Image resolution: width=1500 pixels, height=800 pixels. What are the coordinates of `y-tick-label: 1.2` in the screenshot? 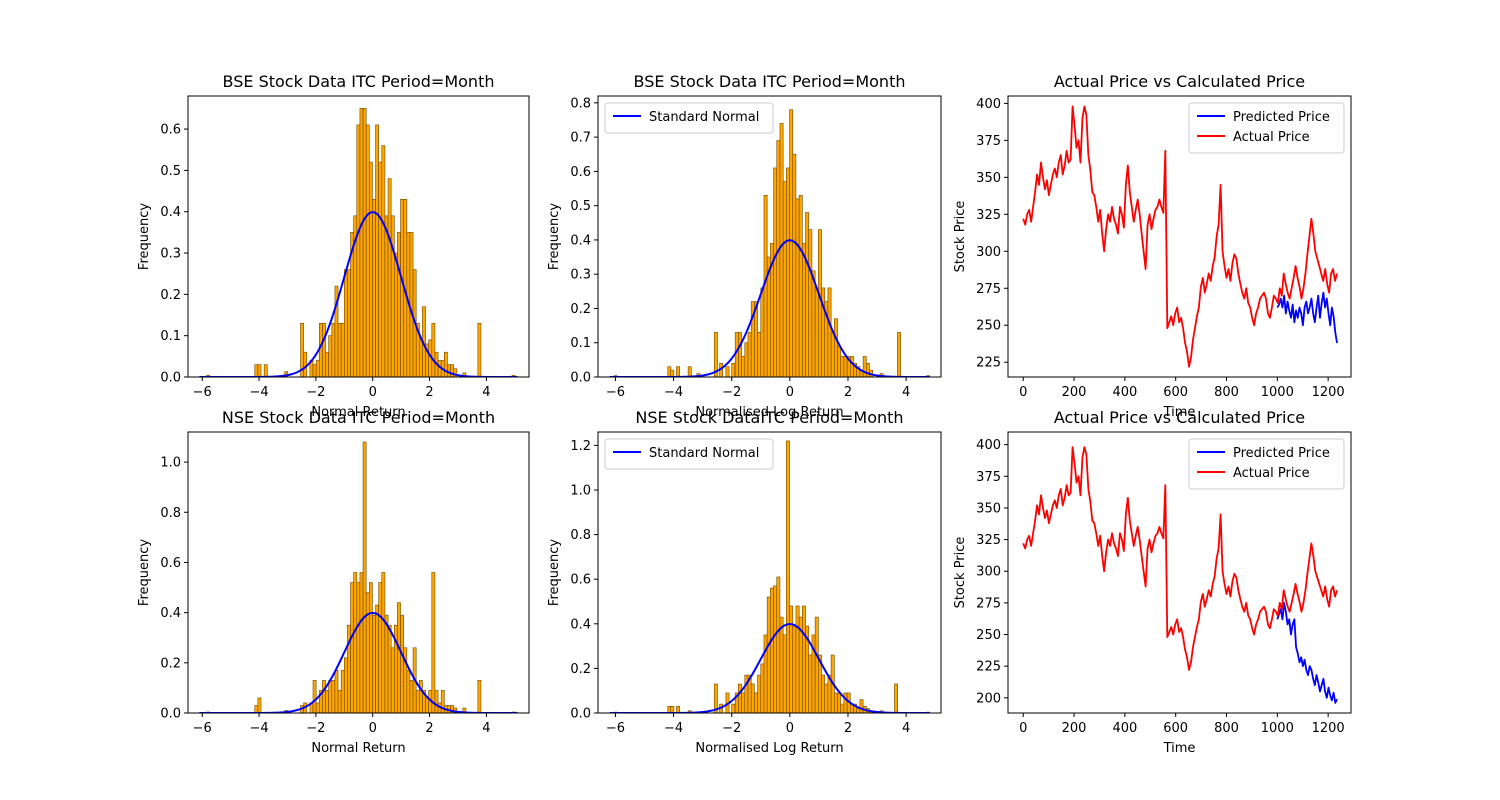 It's located at (580, 446).